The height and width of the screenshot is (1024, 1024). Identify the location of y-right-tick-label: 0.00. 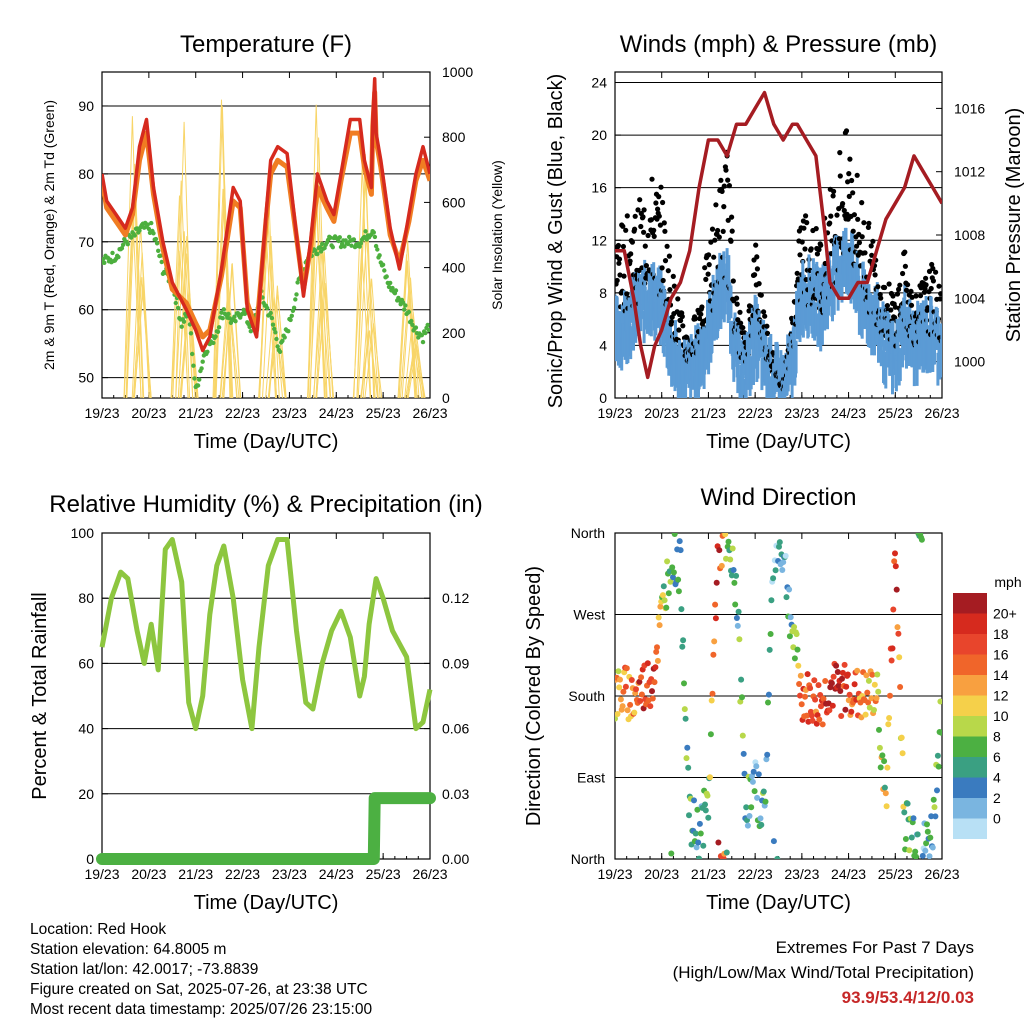
(455, 859).